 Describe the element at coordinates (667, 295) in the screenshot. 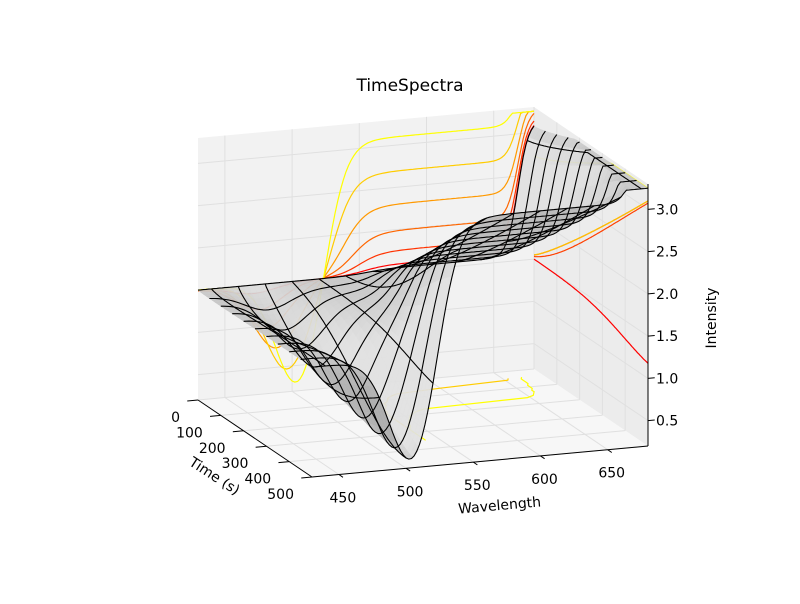

I see `z-tick-label: 2.0` at that location.